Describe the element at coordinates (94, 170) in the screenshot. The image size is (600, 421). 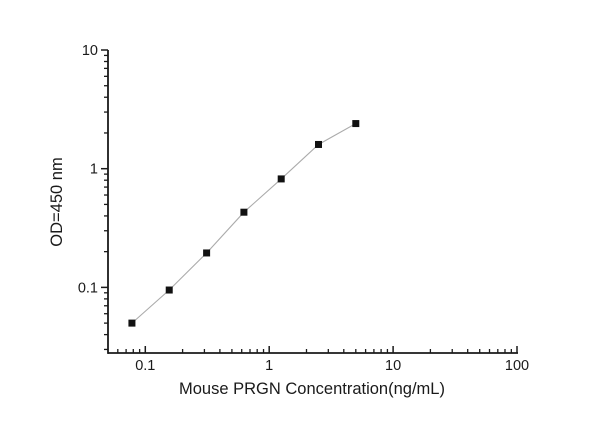
I see `y-tick-label: 1` at that location.